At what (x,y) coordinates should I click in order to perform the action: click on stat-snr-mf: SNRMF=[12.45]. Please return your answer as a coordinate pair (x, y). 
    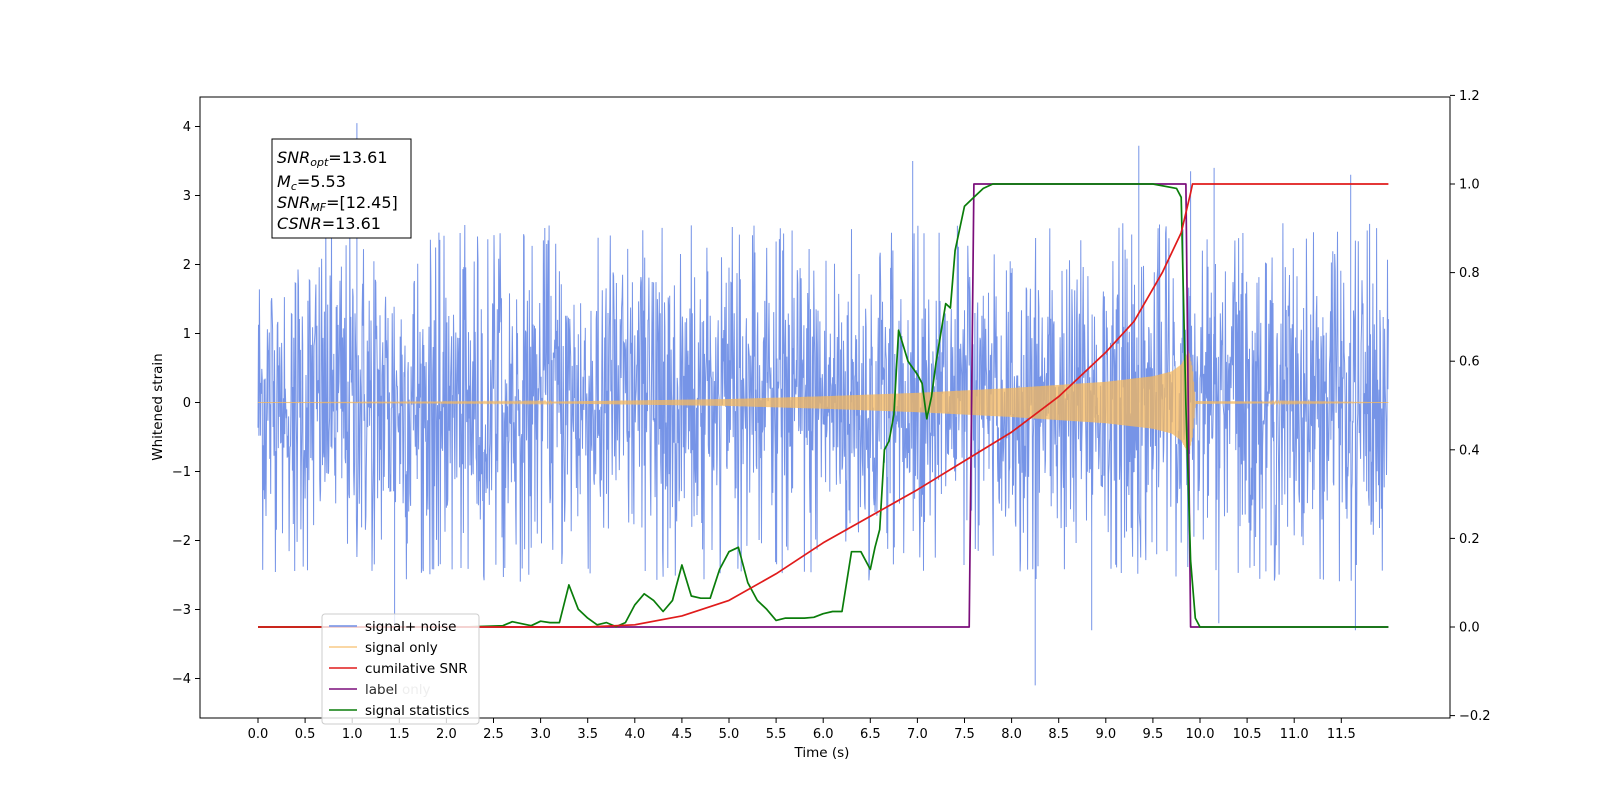
    Looking at the image, I should click on (337, 203).